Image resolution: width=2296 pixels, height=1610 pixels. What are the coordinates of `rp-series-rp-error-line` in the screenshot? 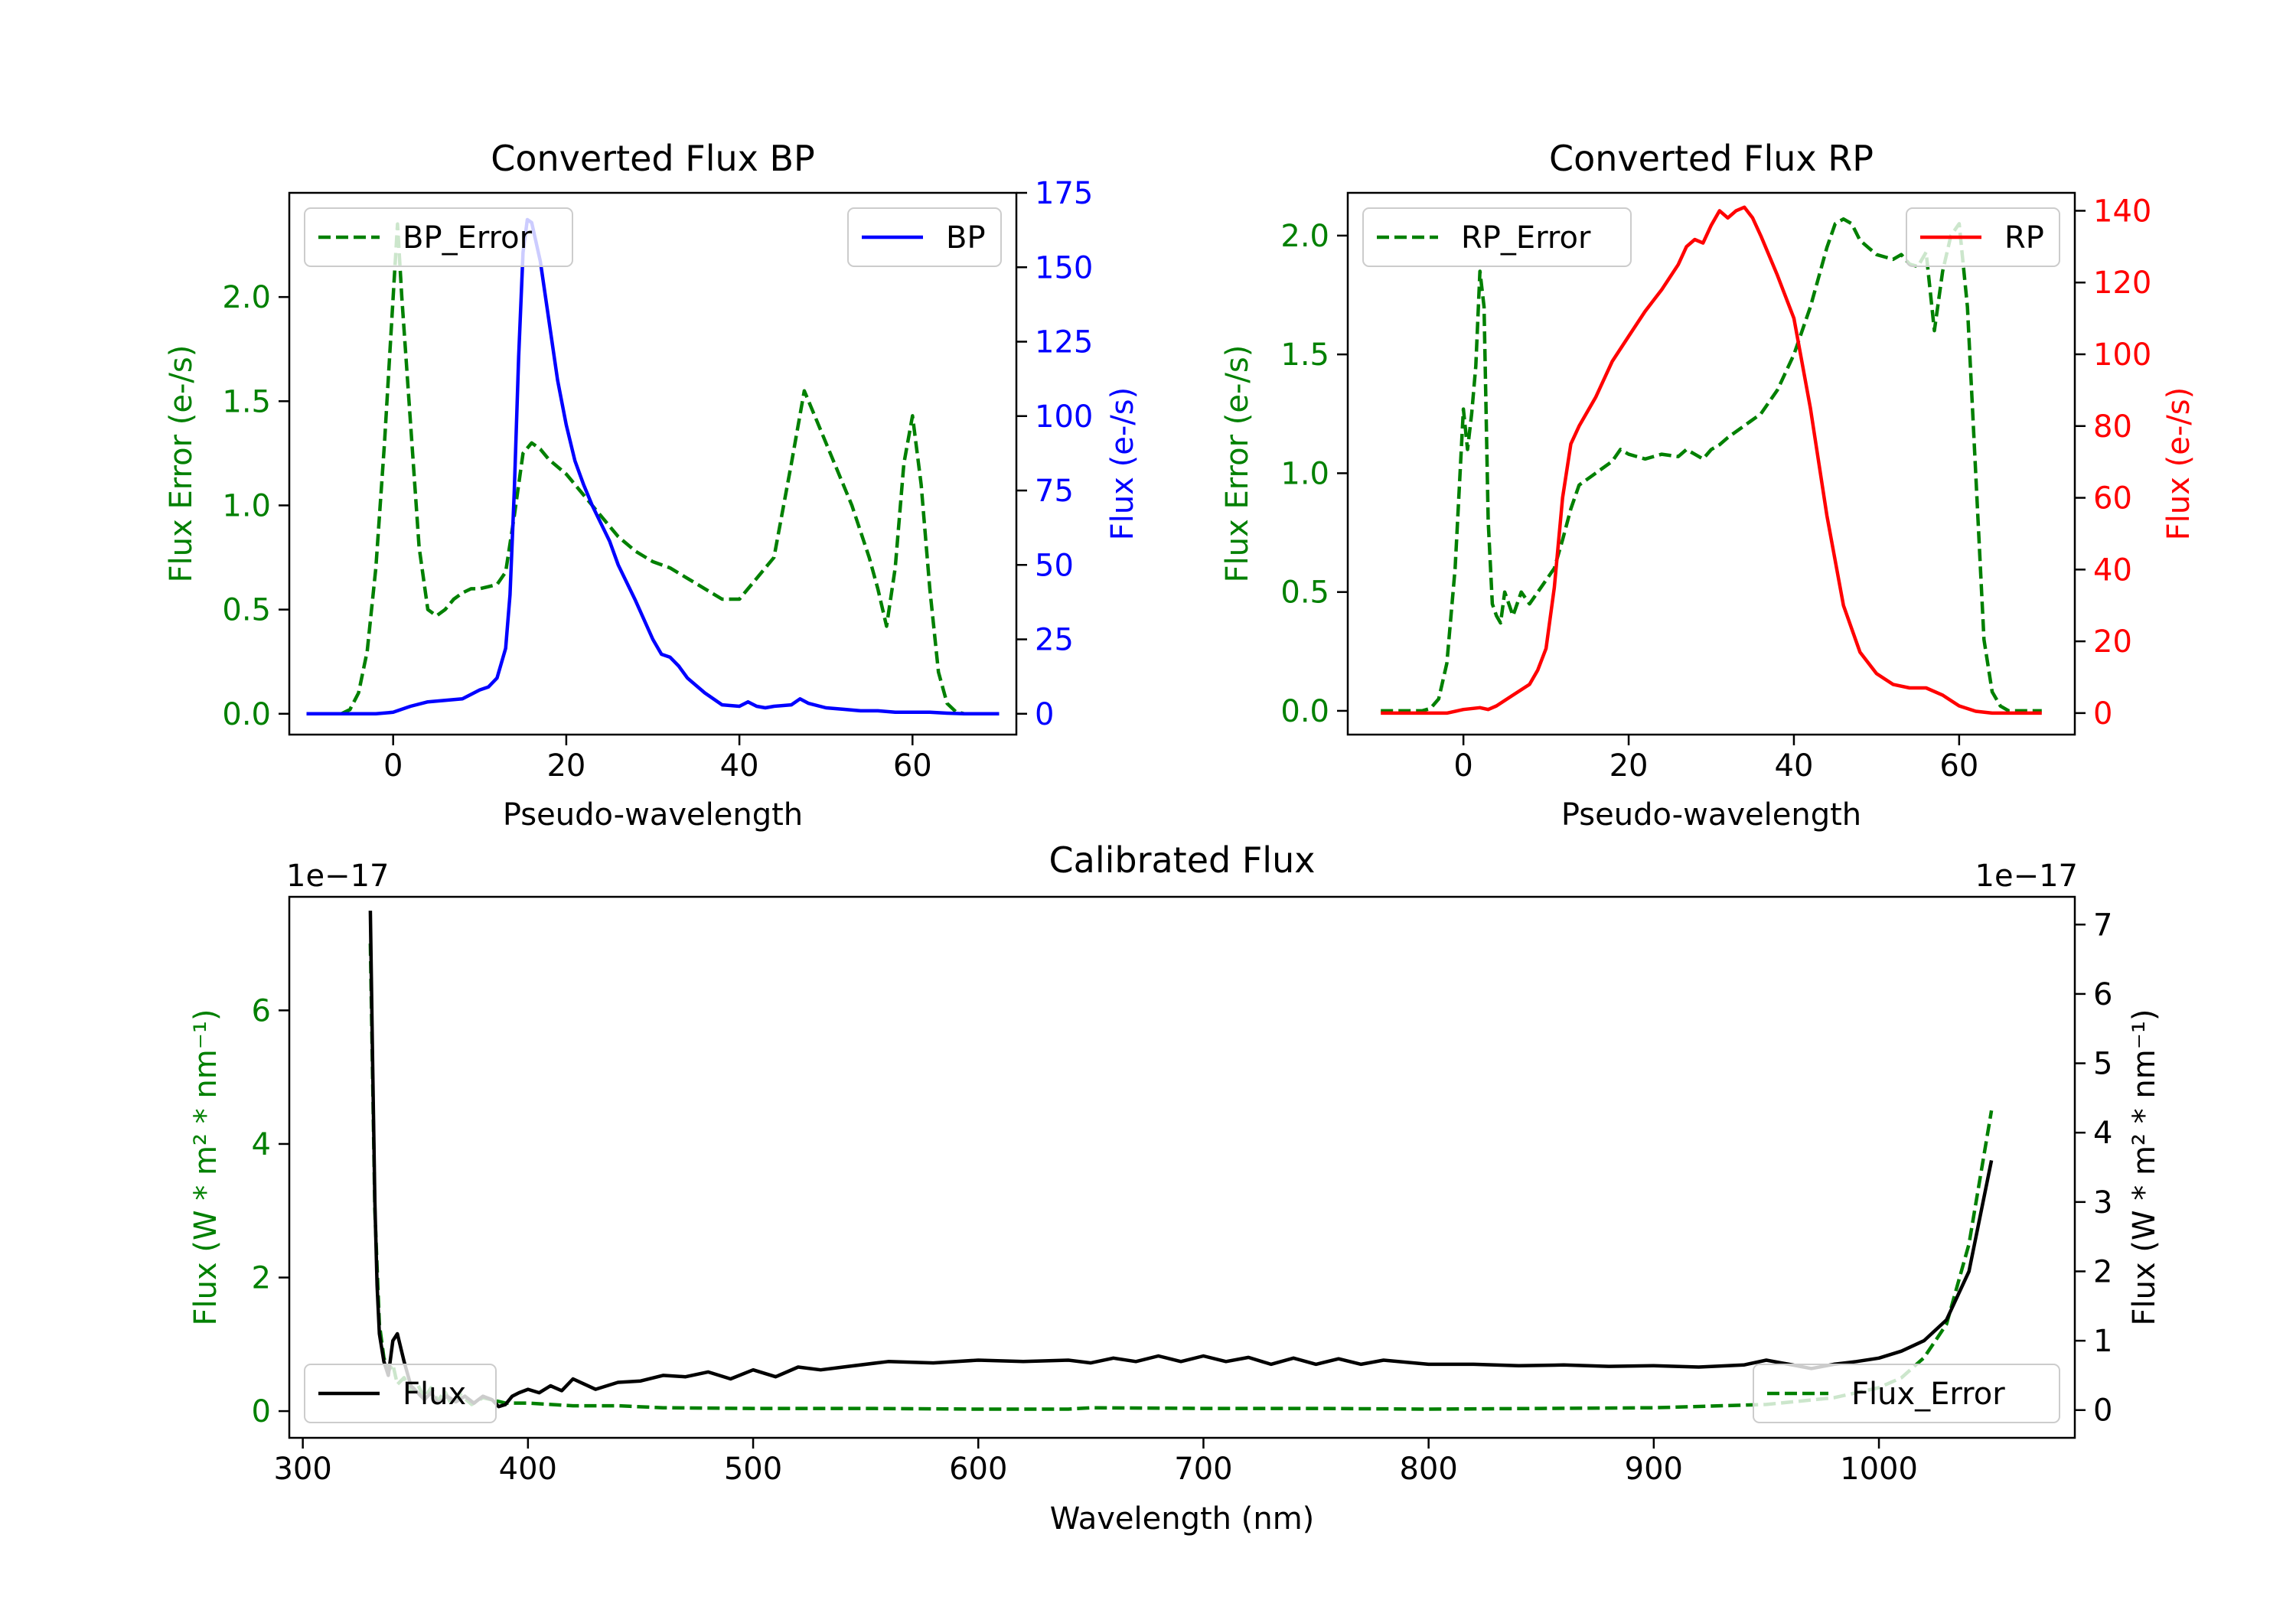 It's located at (1711, 465).